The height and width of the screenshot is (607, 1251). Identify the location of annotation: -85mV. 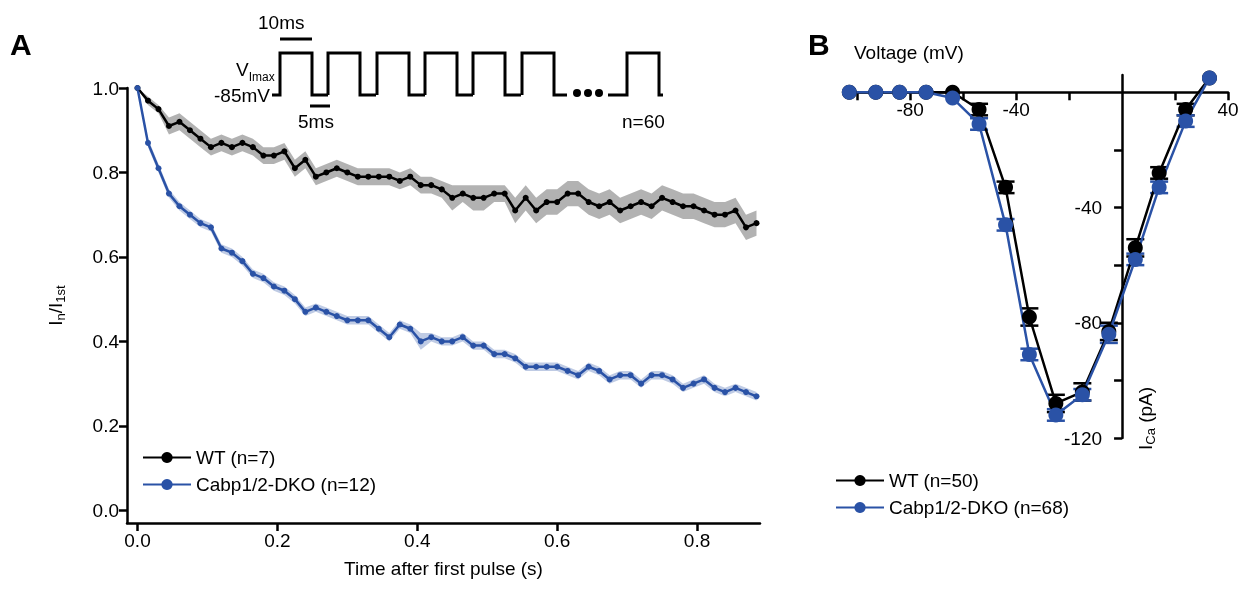
(242, 95).